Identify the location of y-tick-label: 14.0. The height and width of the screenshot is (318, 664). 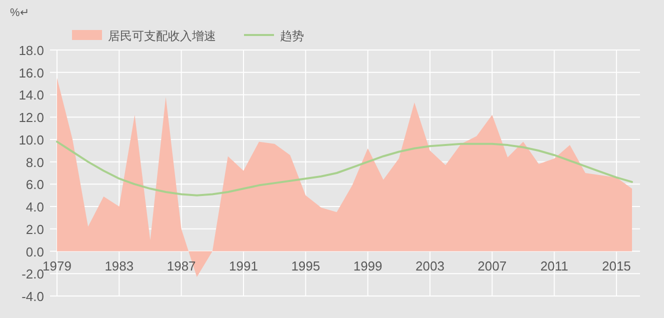
(31, 95).